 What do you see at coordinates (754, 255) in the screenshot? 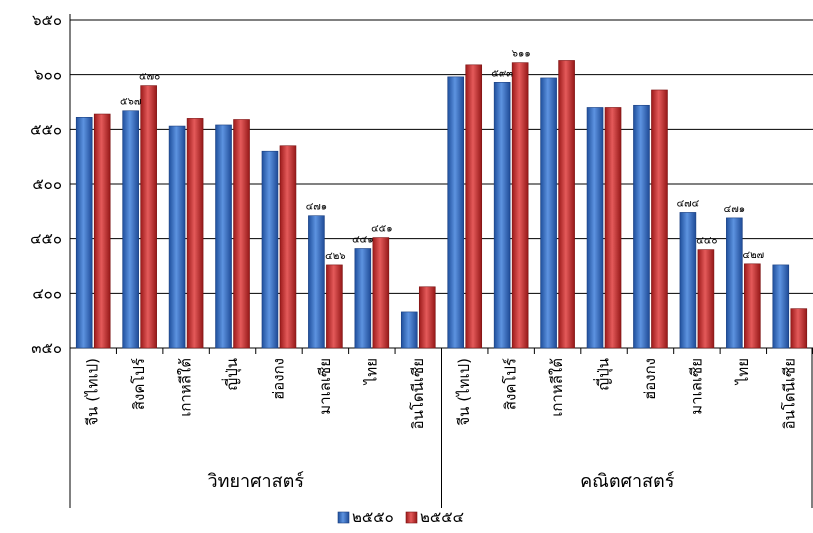
I see `data-label: ๔๒๗` at bounding box center [754, 255].